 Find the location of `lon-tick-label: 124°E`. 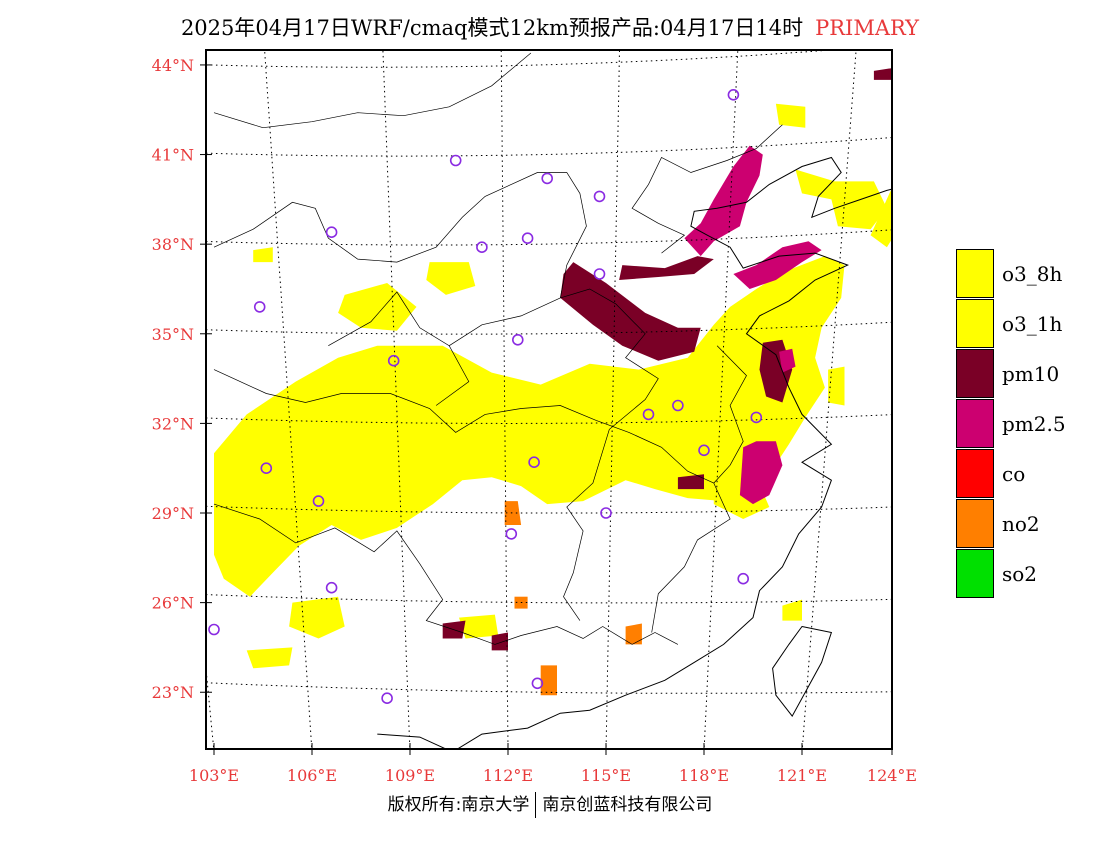

lon-tick-label: 124°E is located at coordinates (892, 775).